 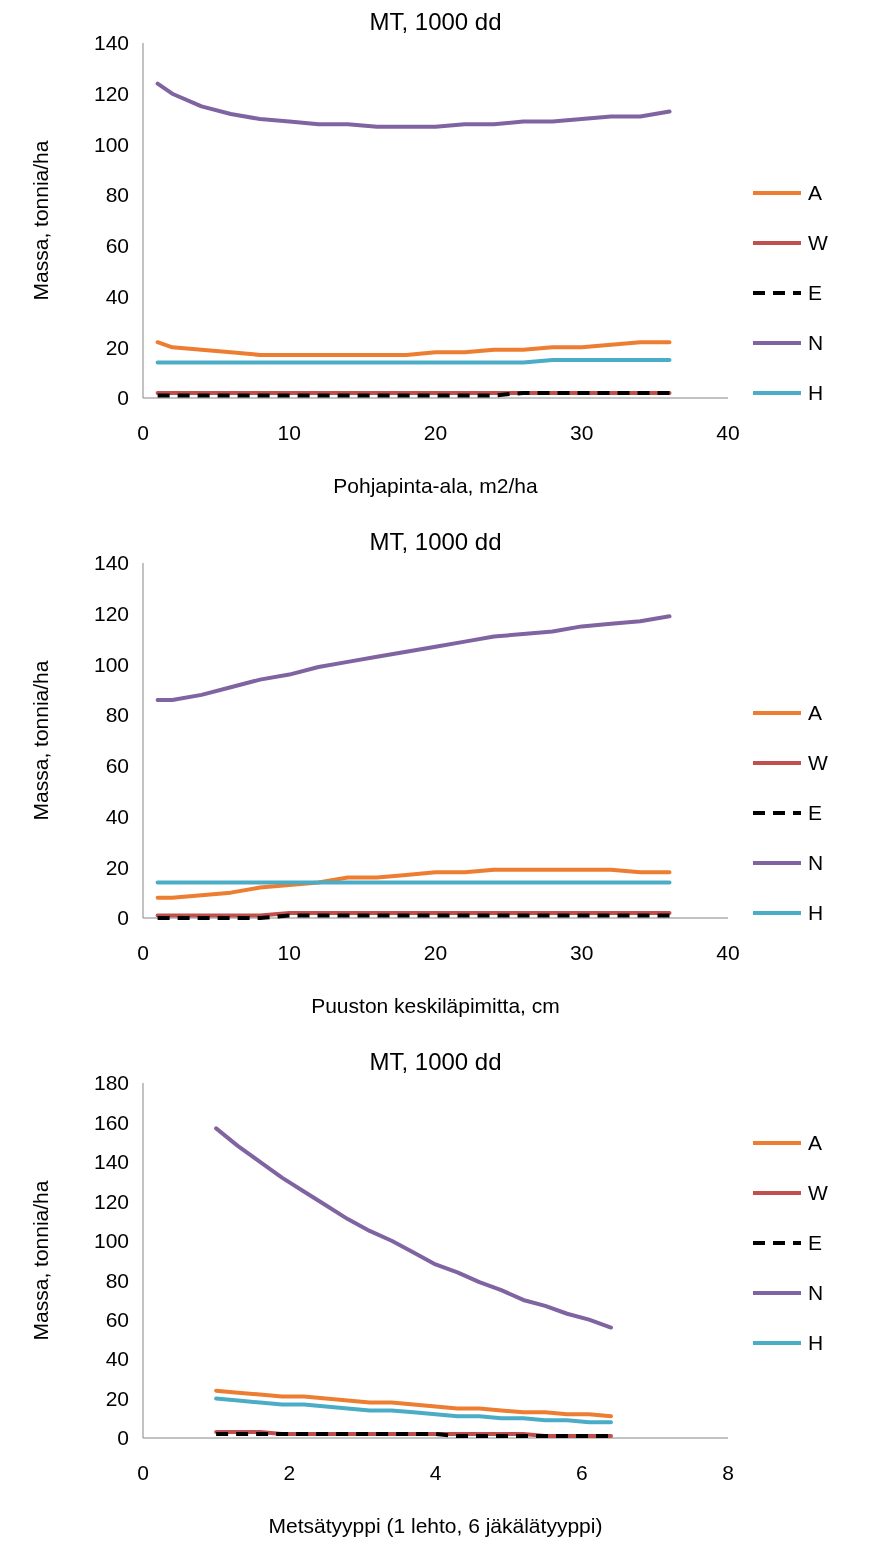 I want to click on x-tick-label: 6, so click(x=581, y=1472).